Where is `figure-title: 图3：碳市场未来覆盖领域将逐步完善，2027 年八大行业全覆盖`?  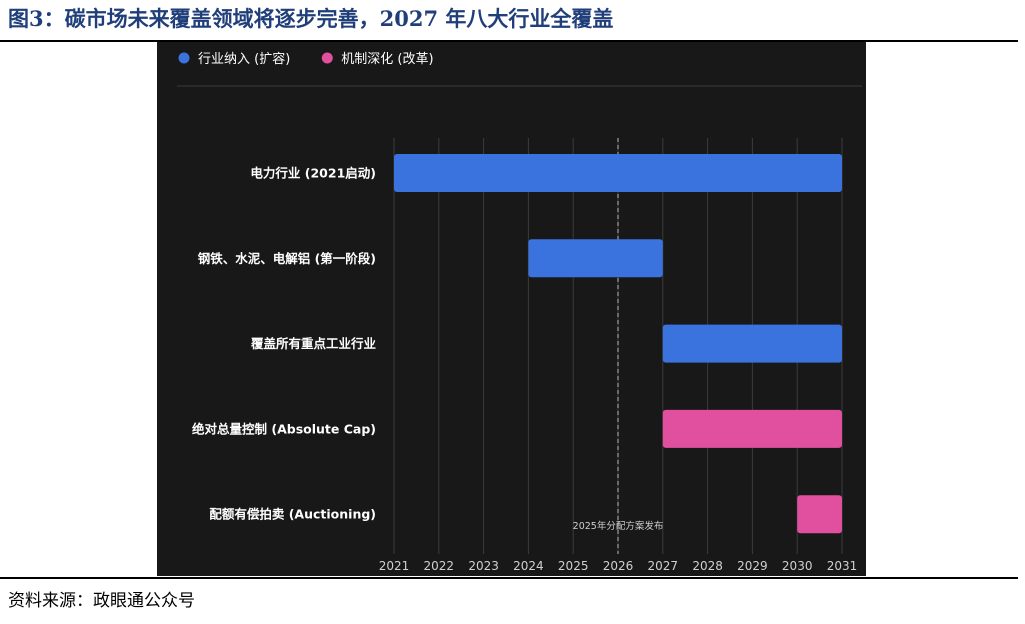
figure-title: 图3：碳市场未来覆盖领域将逐步完善，2027 年八大行业全覆盖 is located at coordinates (311, 18).